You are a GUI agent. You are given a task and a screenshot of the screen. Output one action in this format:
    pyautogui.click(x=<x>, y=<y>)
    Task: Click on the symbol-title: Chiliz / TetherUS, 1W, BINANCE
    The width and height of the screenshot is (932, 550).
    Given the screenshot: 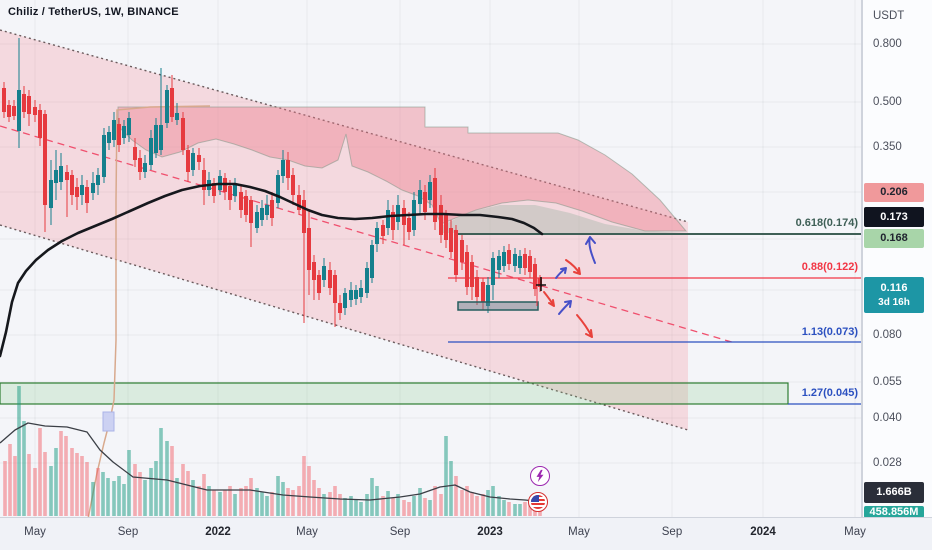 What is the action you would take?
    pyautogui.click(x=93, y=12)
    